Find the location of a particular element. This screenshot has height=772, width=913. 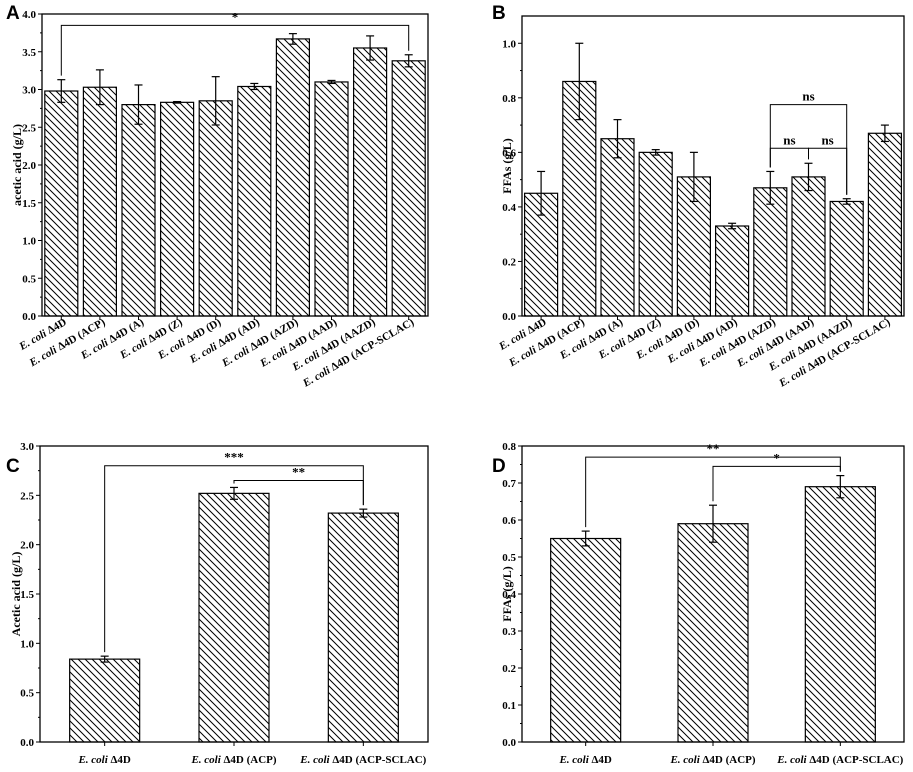

panel-letter: A is located at coordinates (13, 13).